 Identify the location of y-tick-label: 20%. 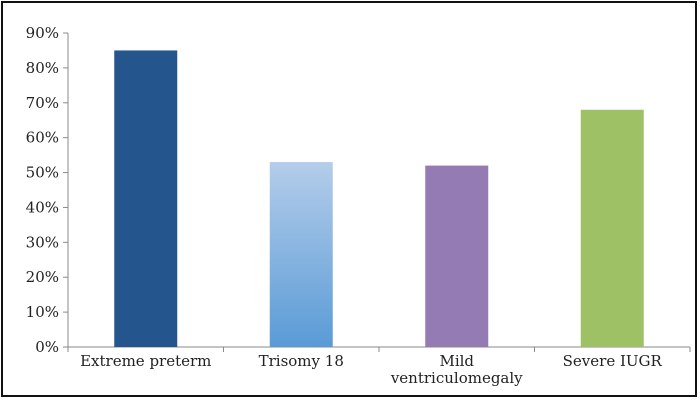
(42, 277).